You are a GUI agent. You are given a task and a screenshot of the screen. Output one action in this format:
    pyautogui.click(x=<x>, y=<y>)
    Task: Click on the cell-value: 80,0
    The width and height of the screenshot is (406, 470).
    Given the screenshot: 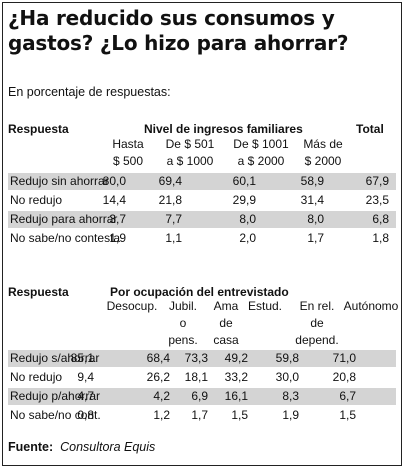 What is the action you would take?
    pyautogui.click(x=114, y=181)
    